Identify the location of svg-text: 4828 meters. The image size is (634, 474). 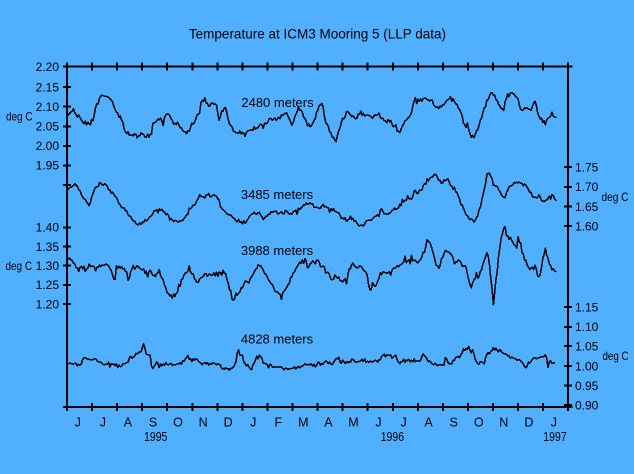
(277, 338).